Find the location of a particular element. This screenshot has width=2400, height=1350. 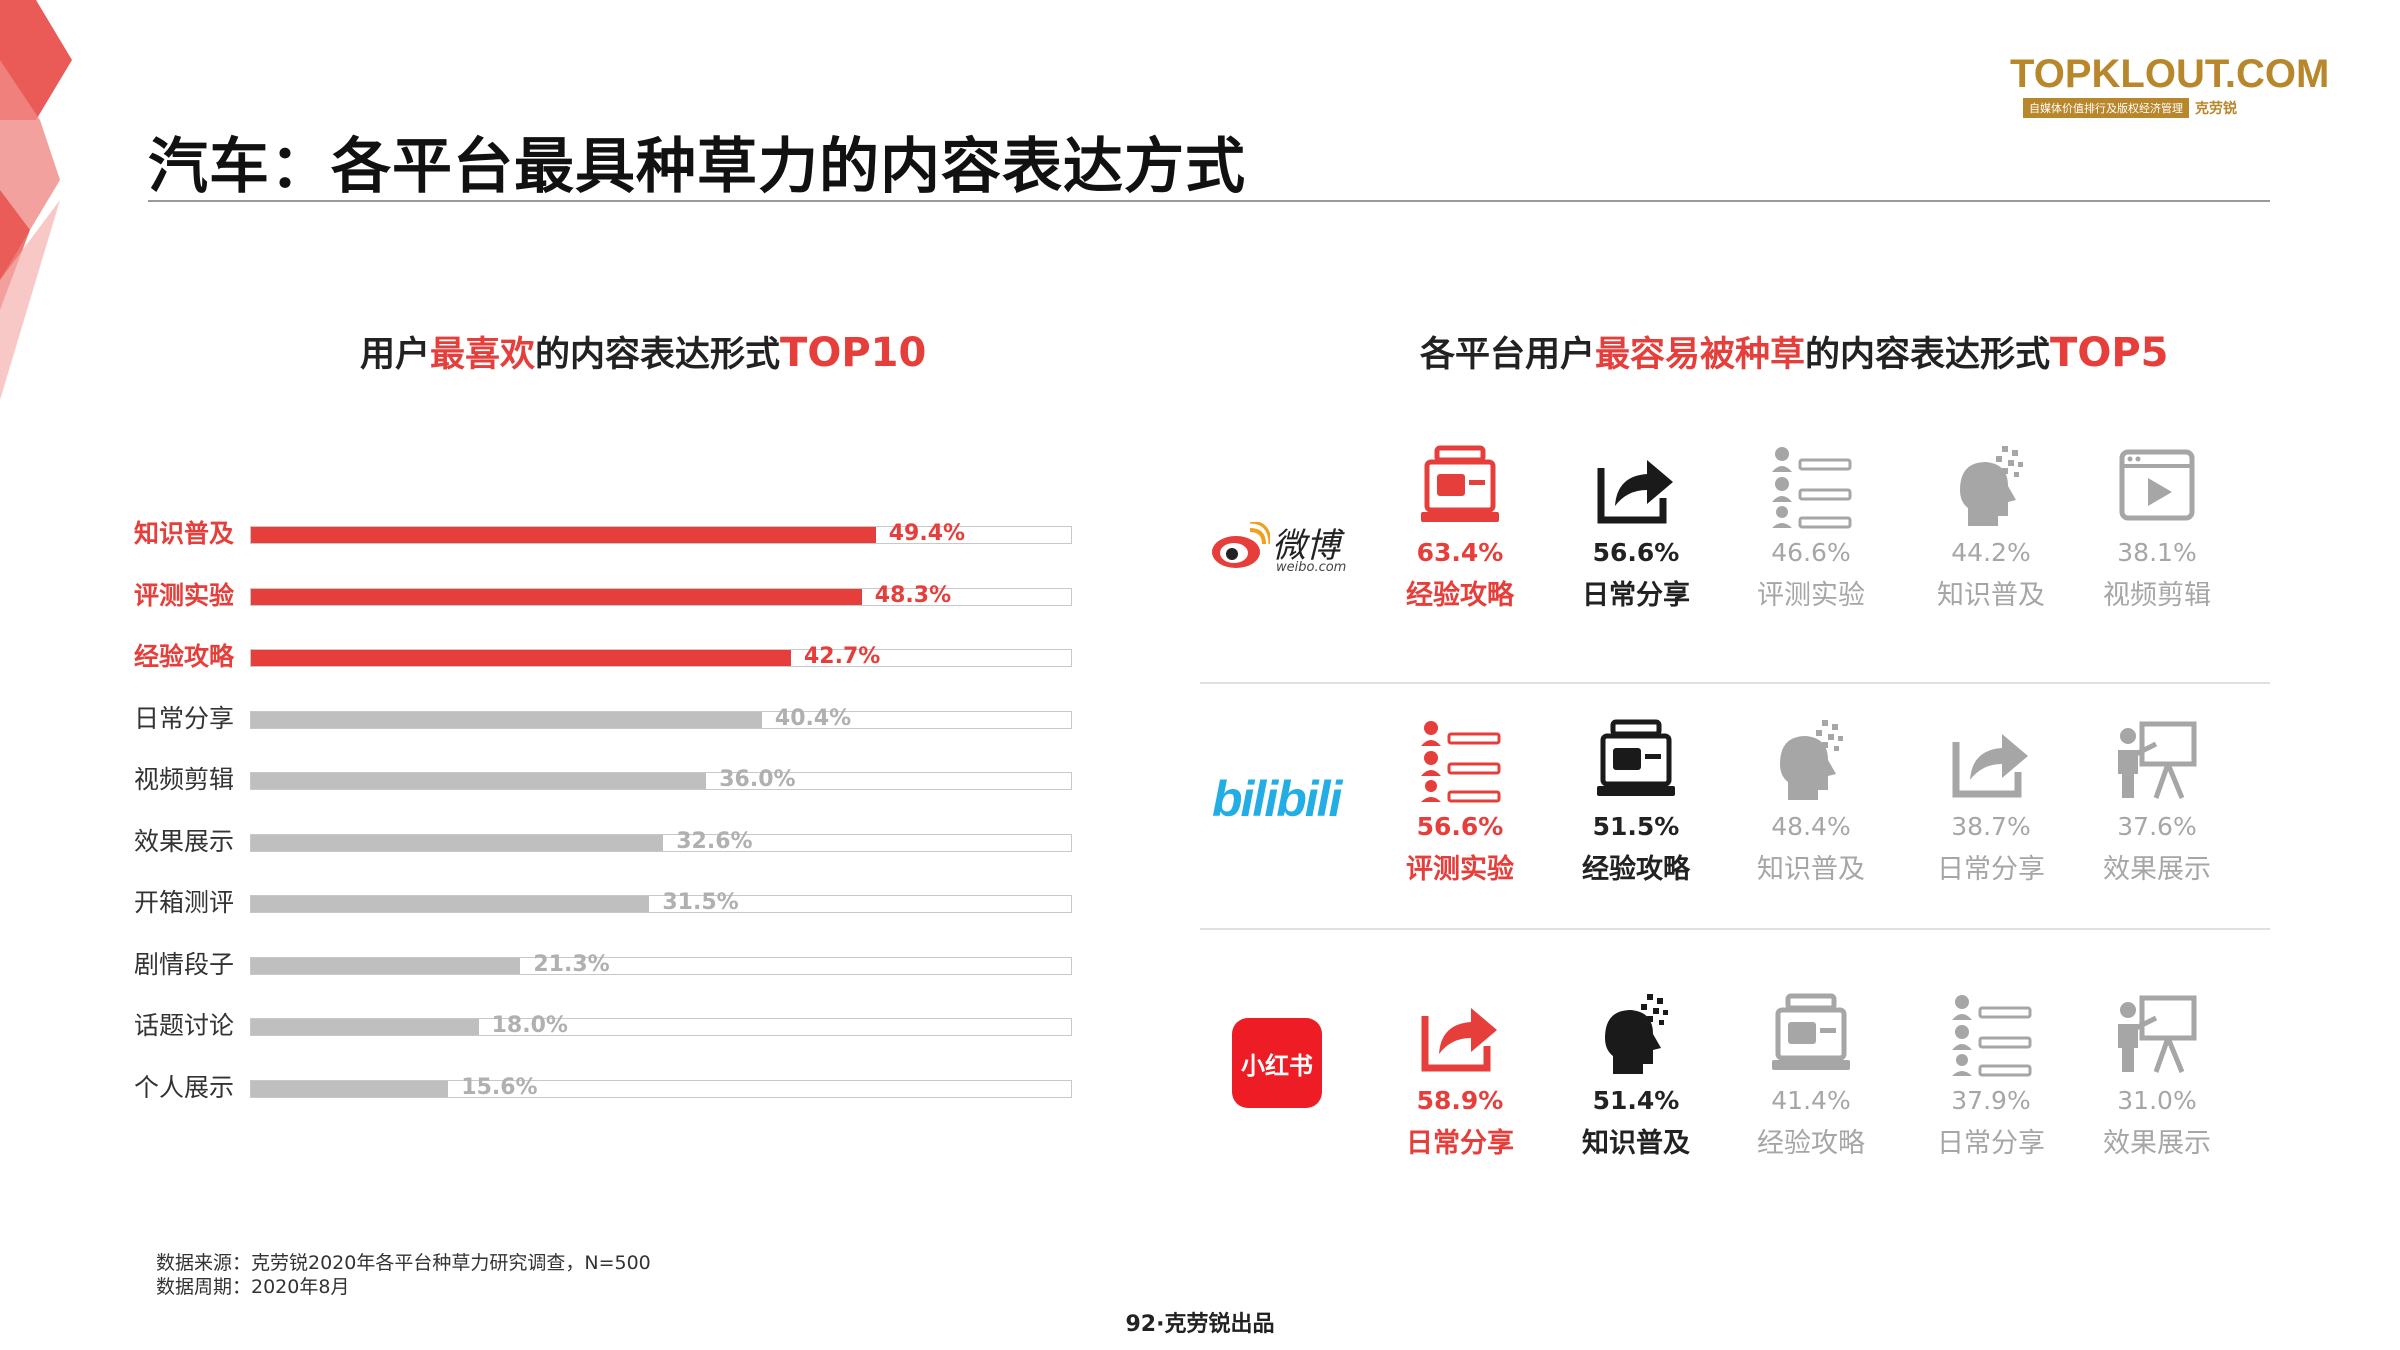

bar-row: 视频剪辑 36.0% is located at coordinates (600, 780).